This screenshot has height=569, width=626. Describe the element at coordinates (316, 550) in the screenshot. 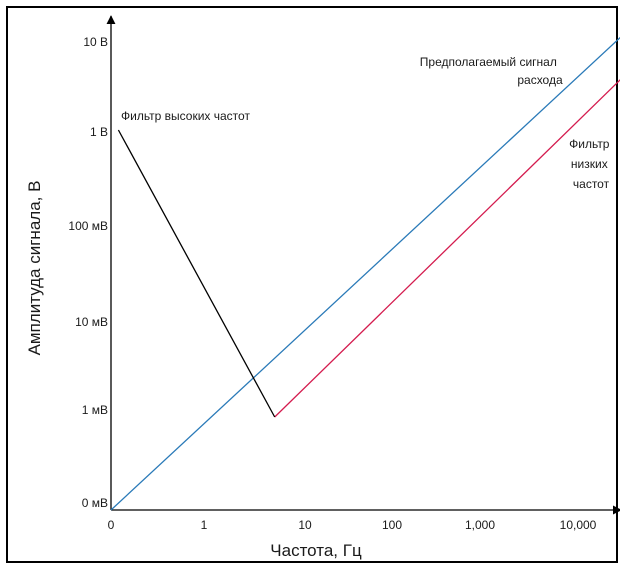

I see `x-axis-title: Частота, Гц` at that location.